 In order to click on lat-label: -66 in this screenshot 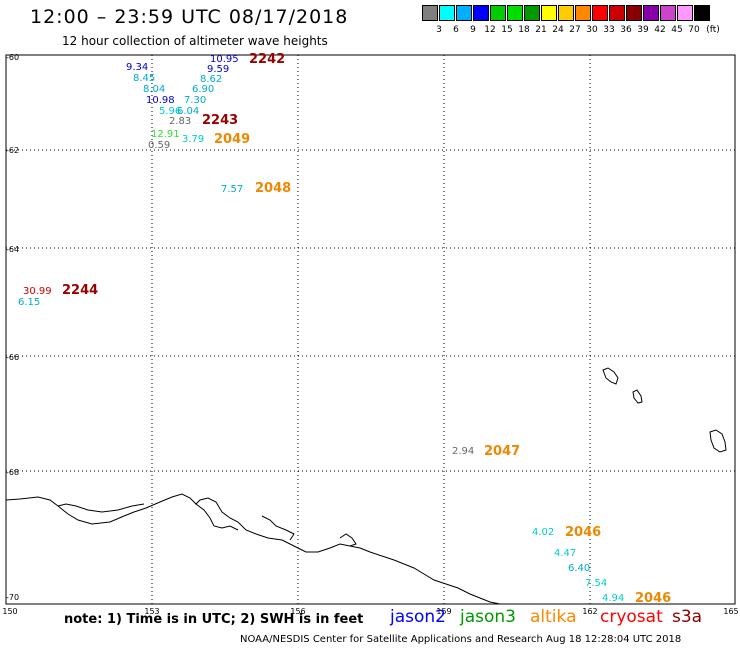, I will do `click(12, 357)`.